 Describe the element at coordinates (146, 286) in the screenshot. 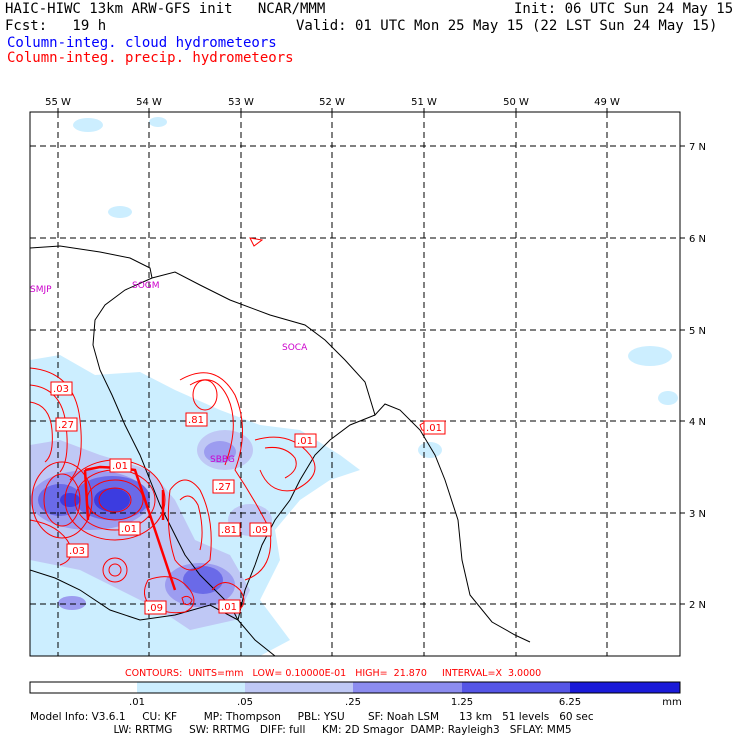

I see `station-label: SOGM` at that location.